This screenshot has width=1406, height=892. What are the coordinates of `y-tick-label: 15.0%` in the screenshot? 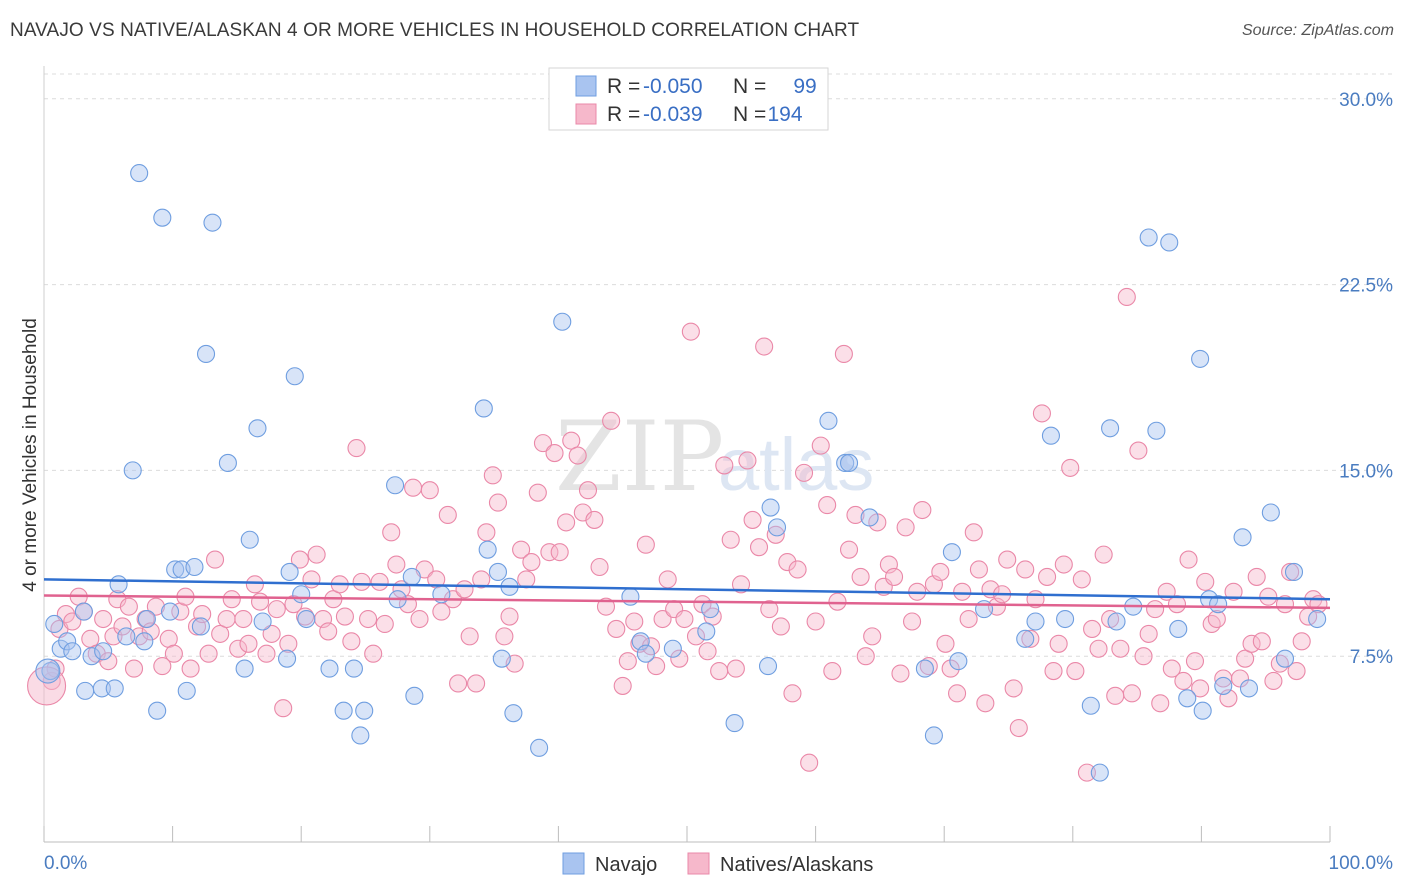 It's located at (1366, 471).